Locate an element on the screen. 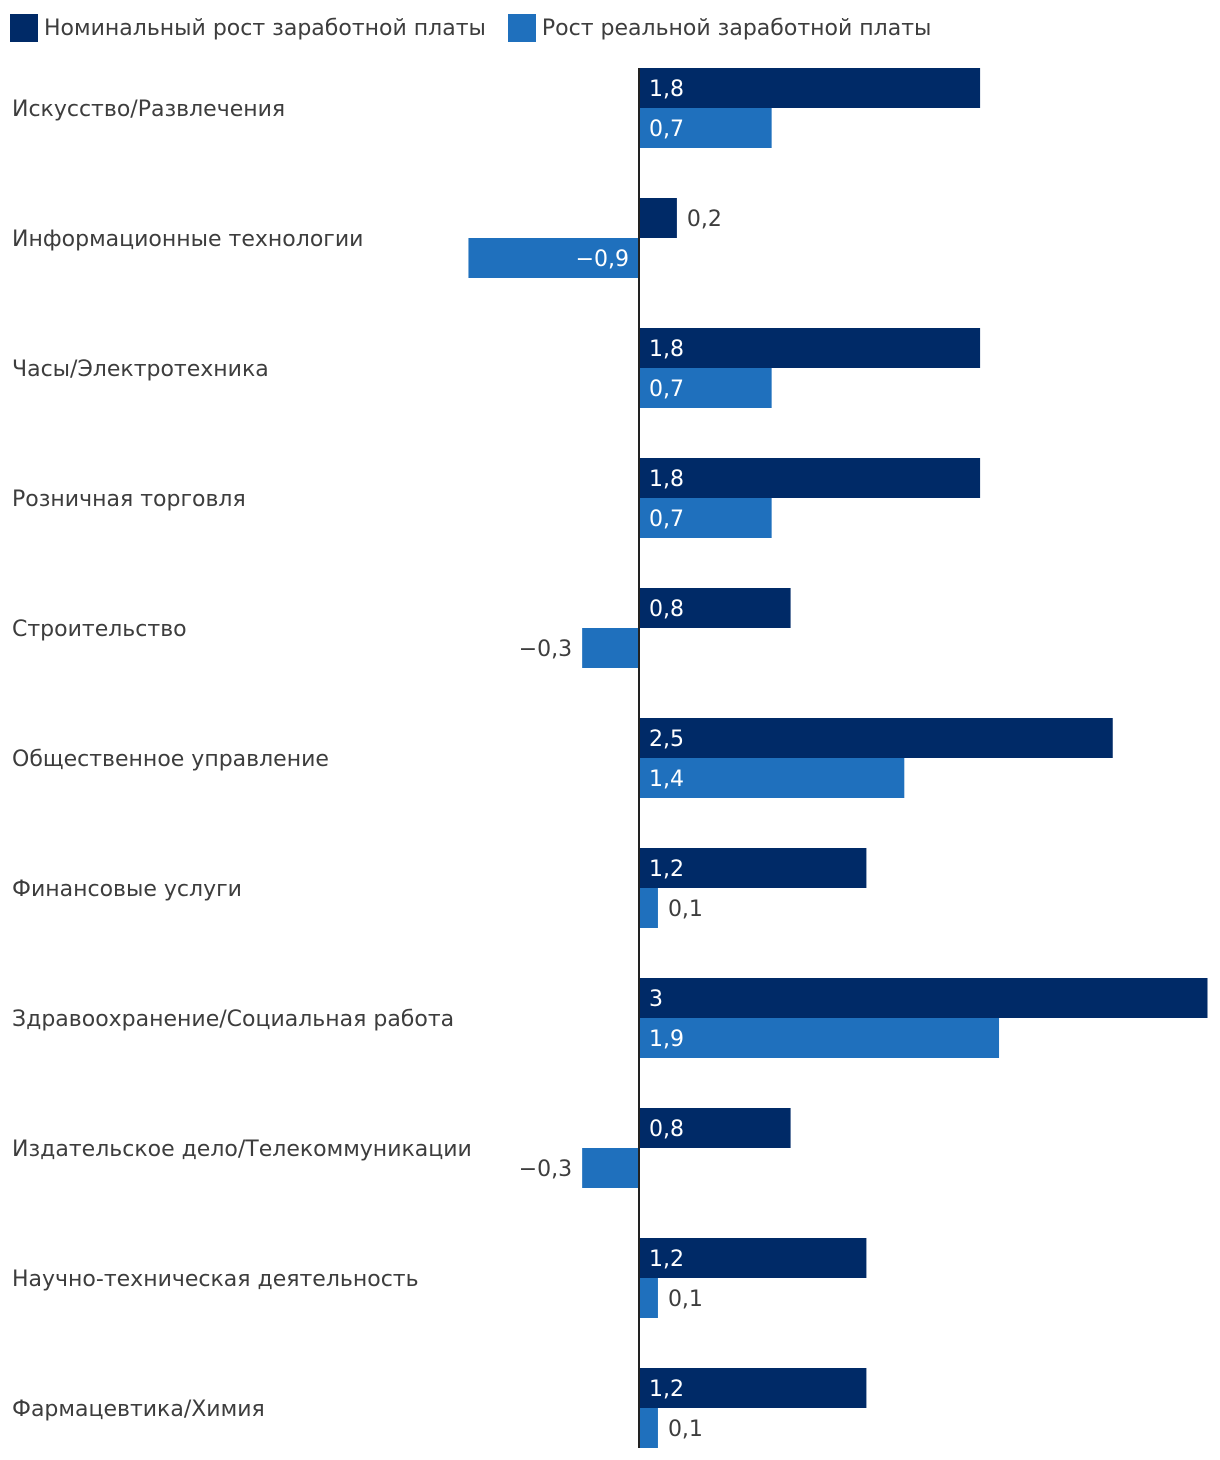  legend-item-real: Рост реальной заработной платы is located at coordinates (719, 28).